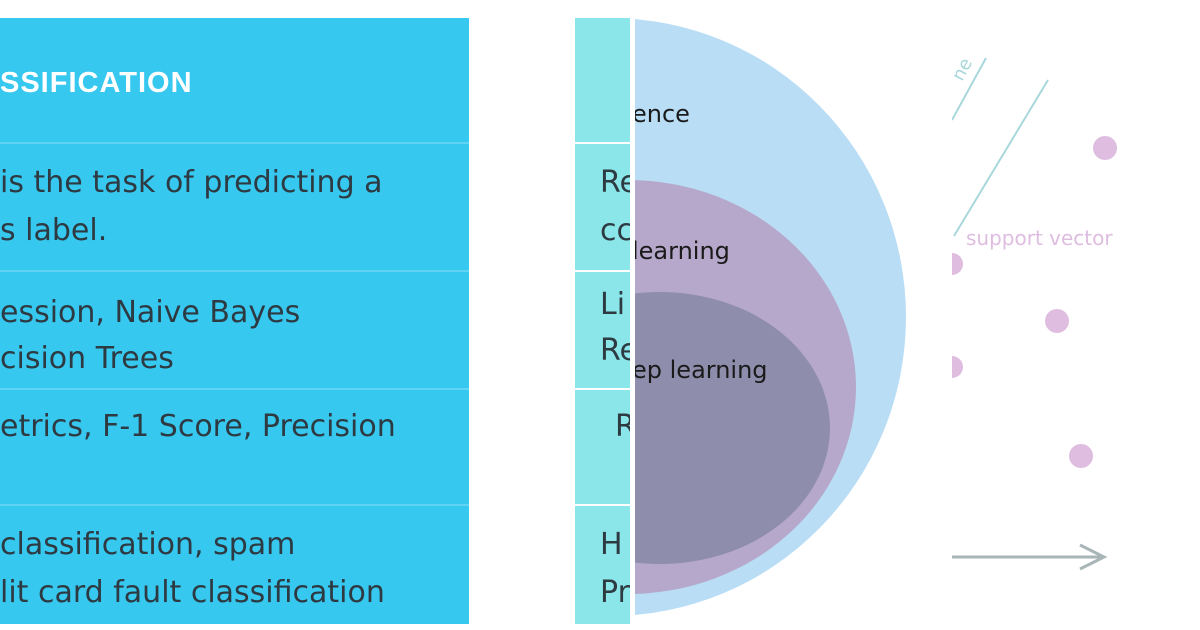  I want to click on table-cell-line: Li, so click(613, 304).